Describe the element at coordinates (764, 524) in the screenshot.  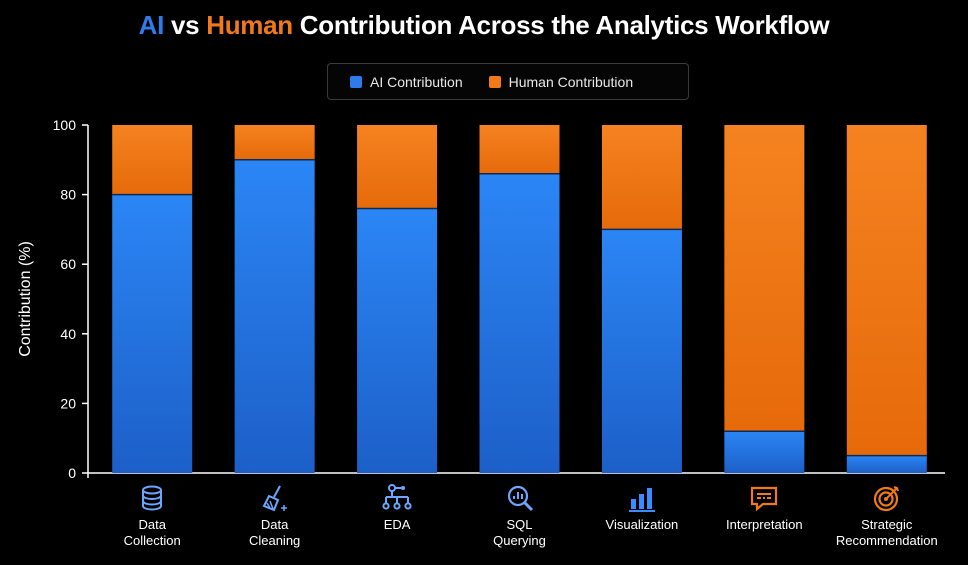
I see `x-tick-label-line1: Interpretation` at that location.